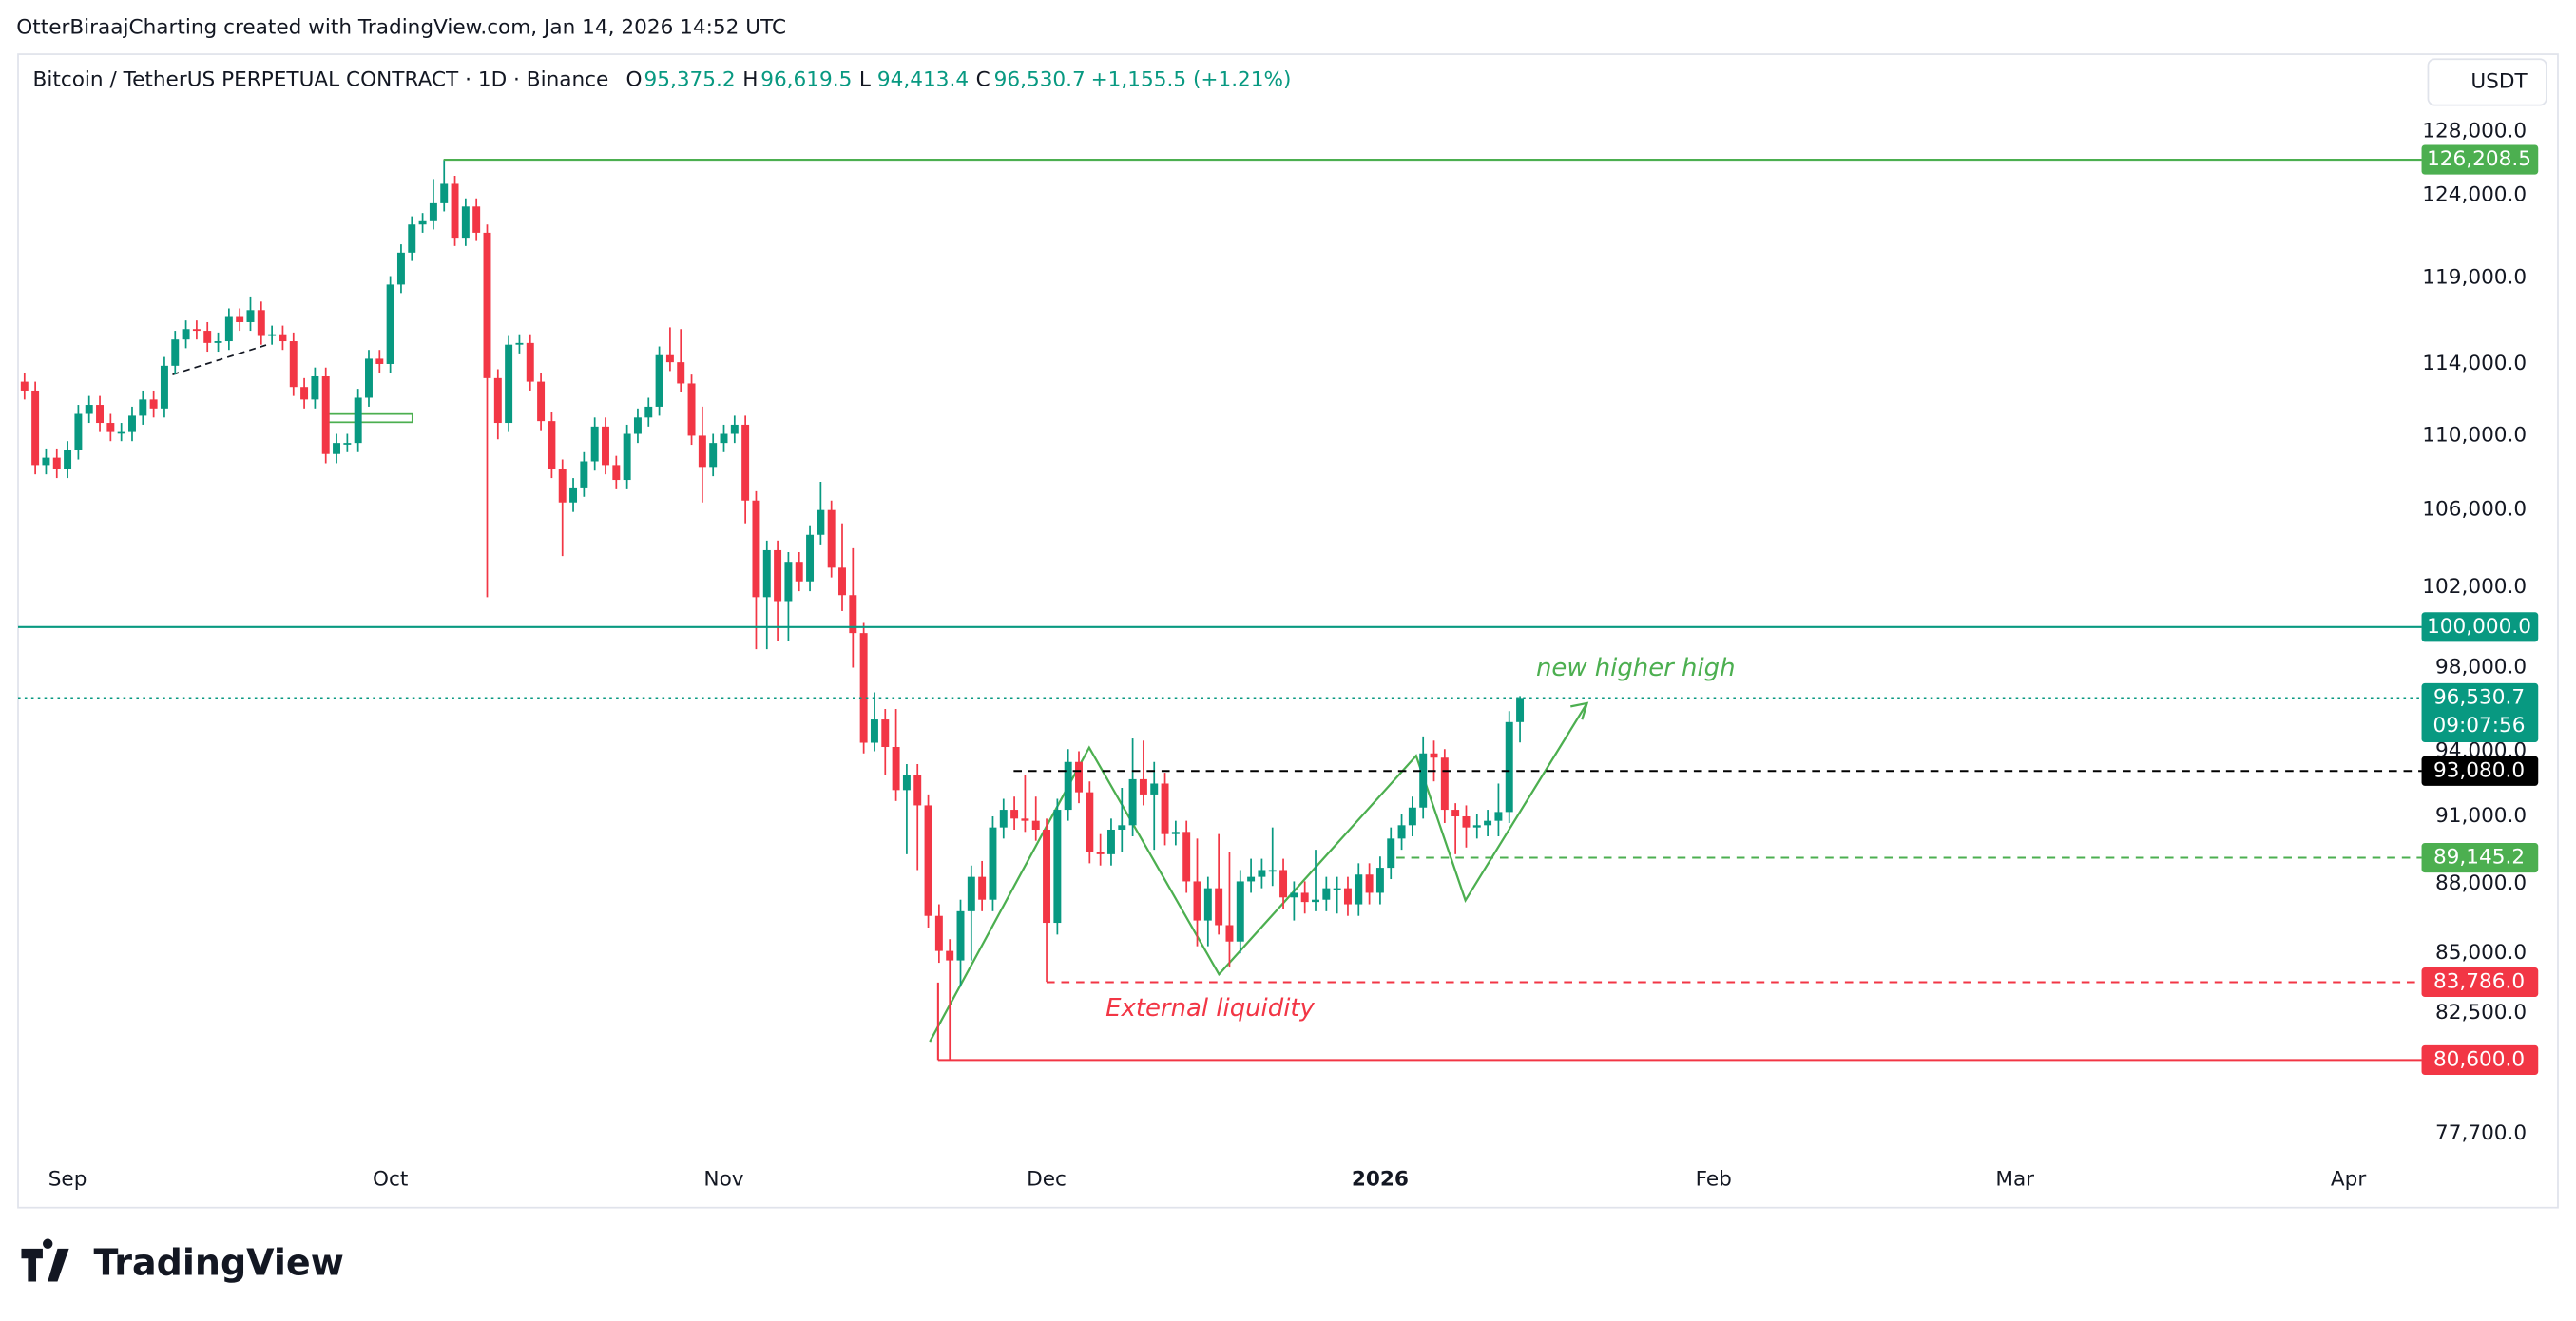 This screenshot has height=1321, width=2576. What do you see at coordinates (1714, 1179) in the screenshot?
I see `x-tick-label: Feb` at bounding box center [1714, 1179].